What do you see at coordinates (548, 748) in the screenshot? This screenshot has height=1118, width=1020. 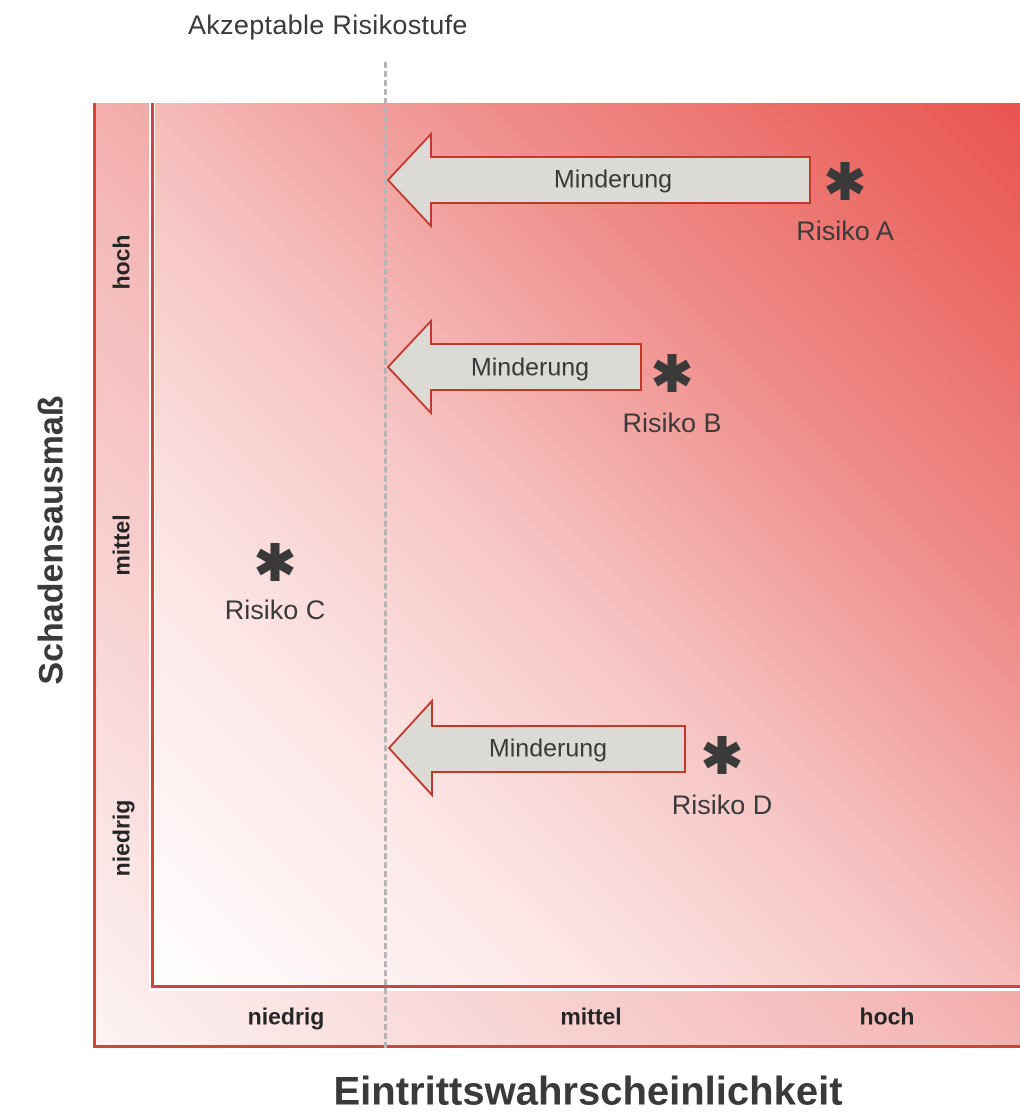 I see `mitigation-label-d: Minderung` at bounding box center [548, 748].